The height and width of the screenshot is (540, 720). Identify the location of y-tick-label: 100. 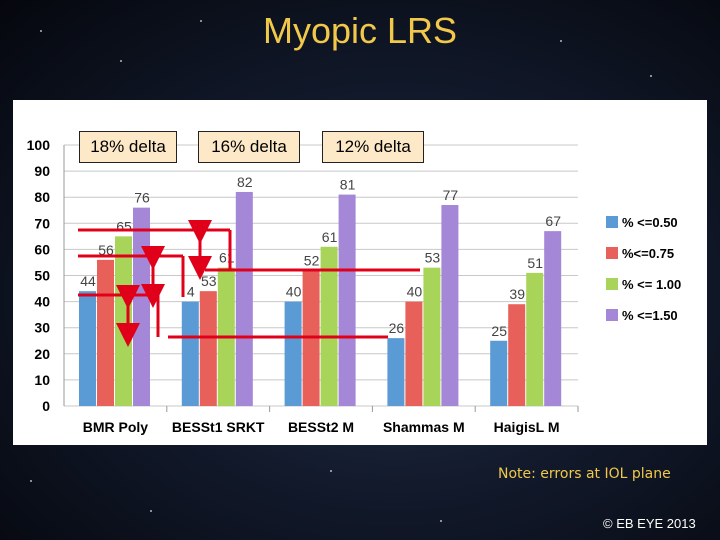
(39, 145).